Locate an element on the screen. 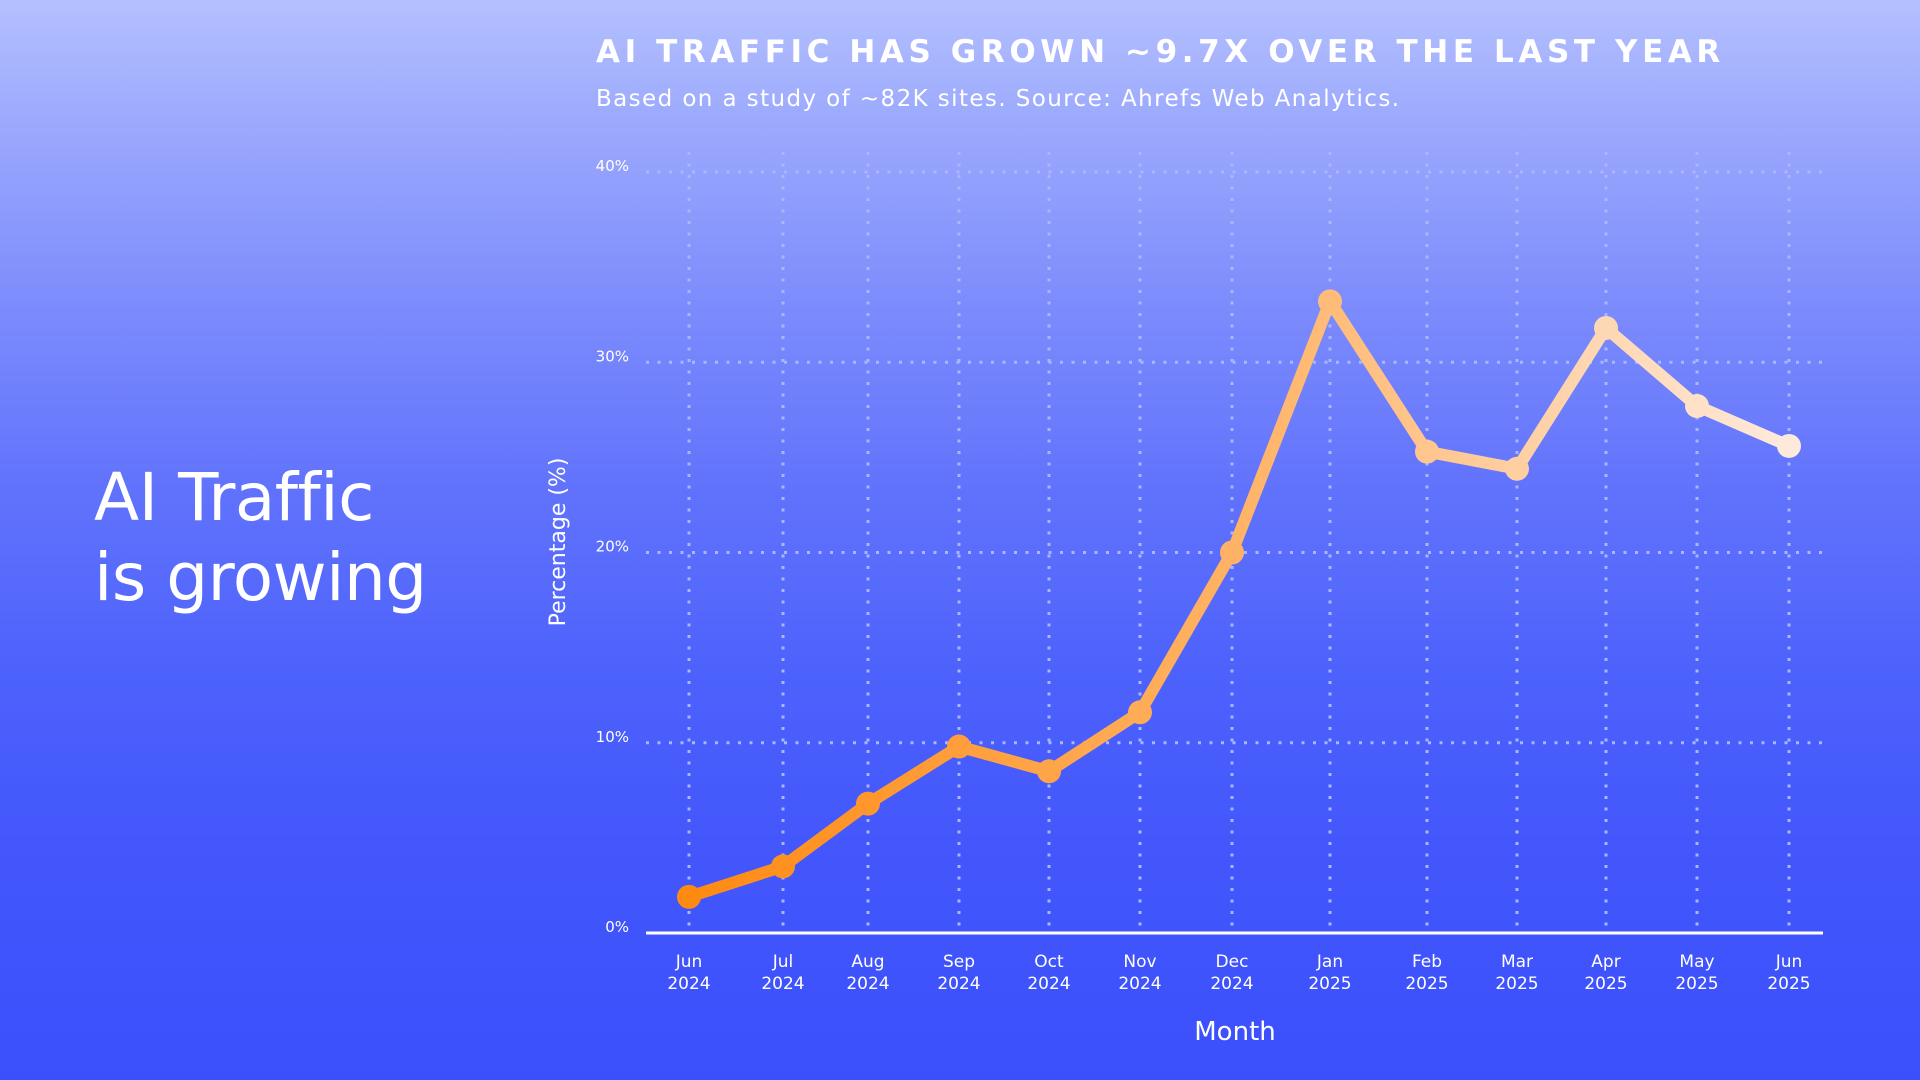 This screenshot has width=1920, height=1080. x-tick-label-month: Dec is located at coordinates (1232, 962).